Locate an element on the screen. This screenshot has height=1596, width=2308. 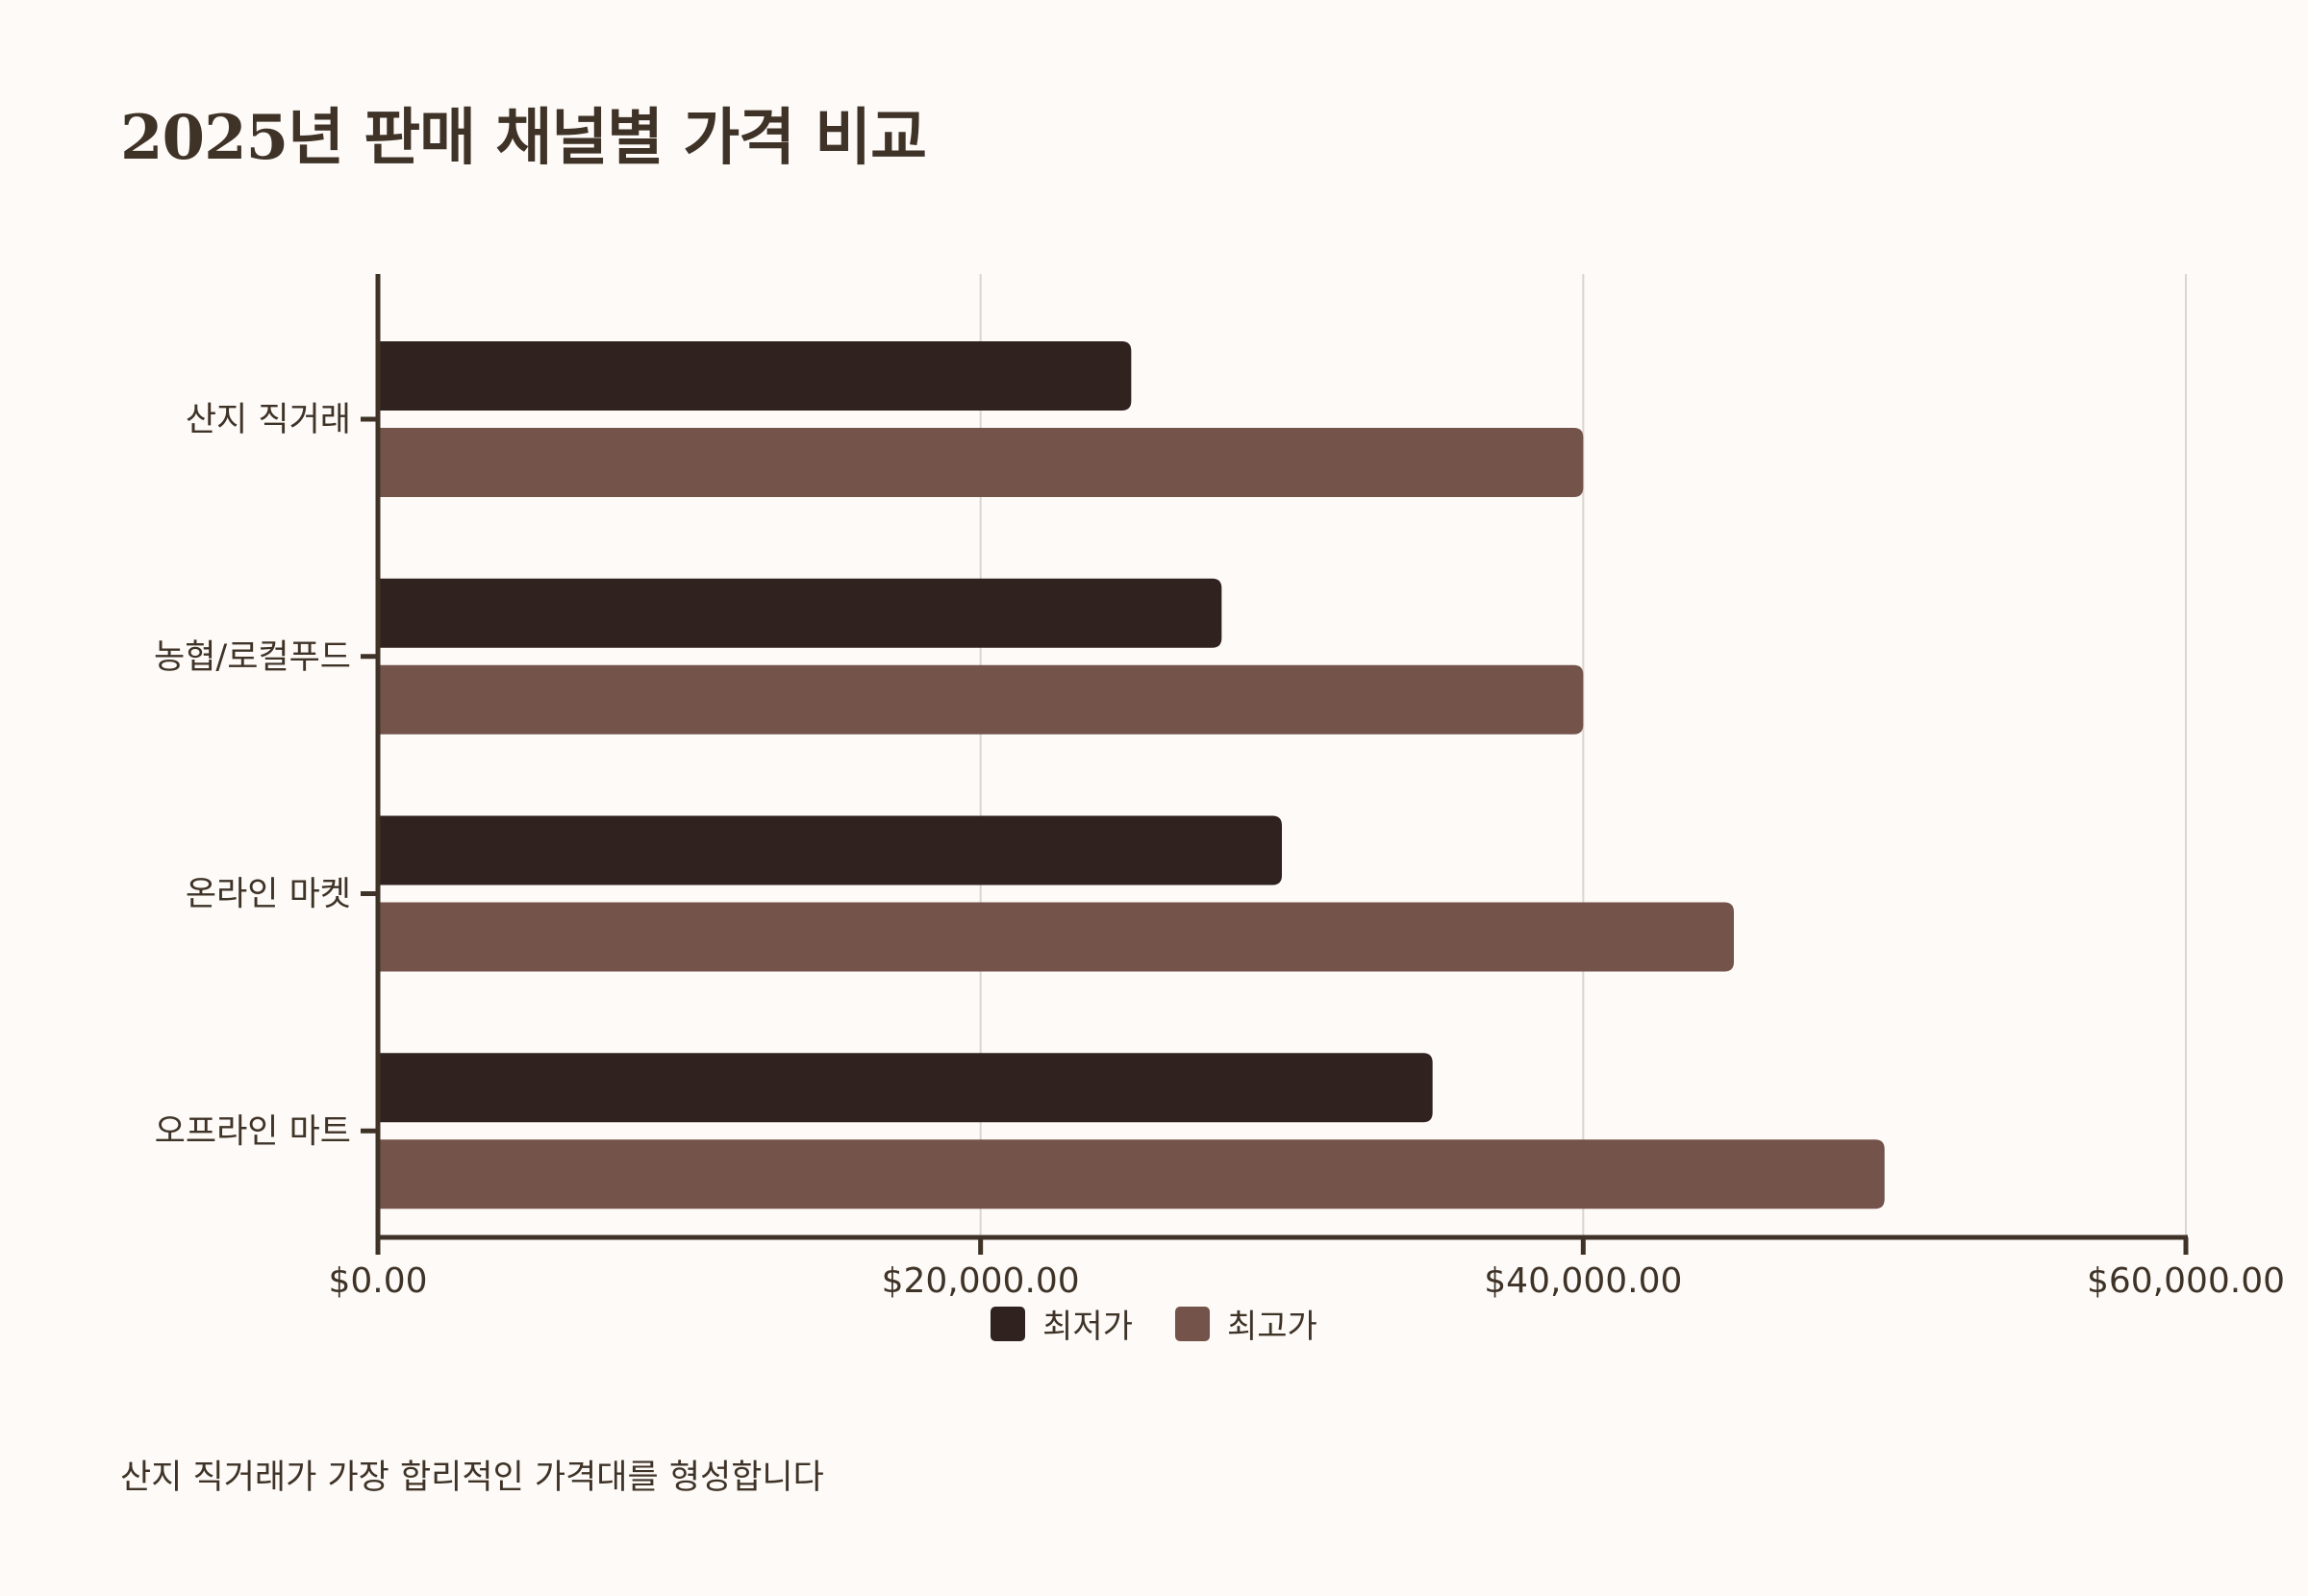
legend-label-max: 최고가 is located at coordinates (1272, 1327).